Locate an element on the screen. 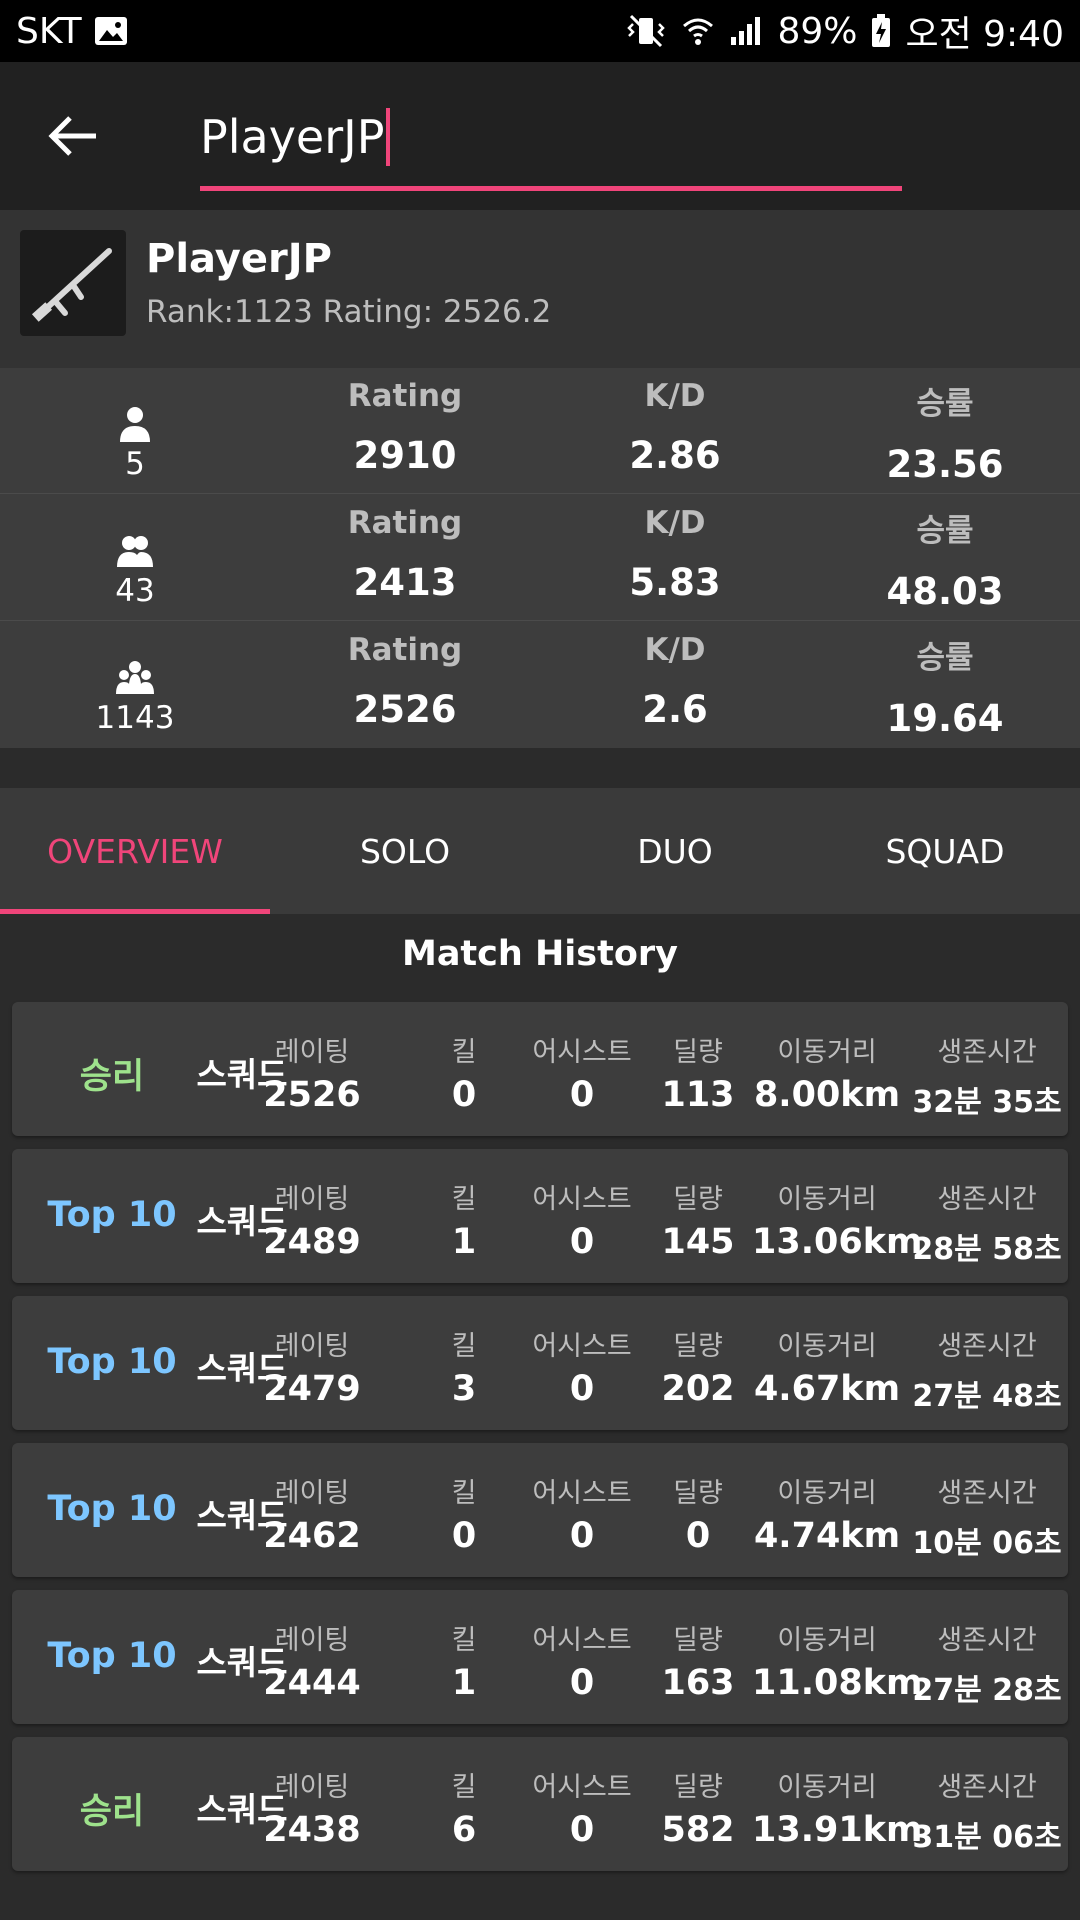 The width and height of the screenshot is (1080, 1920). mode-count: 5 is located at coordinates (135, 464).